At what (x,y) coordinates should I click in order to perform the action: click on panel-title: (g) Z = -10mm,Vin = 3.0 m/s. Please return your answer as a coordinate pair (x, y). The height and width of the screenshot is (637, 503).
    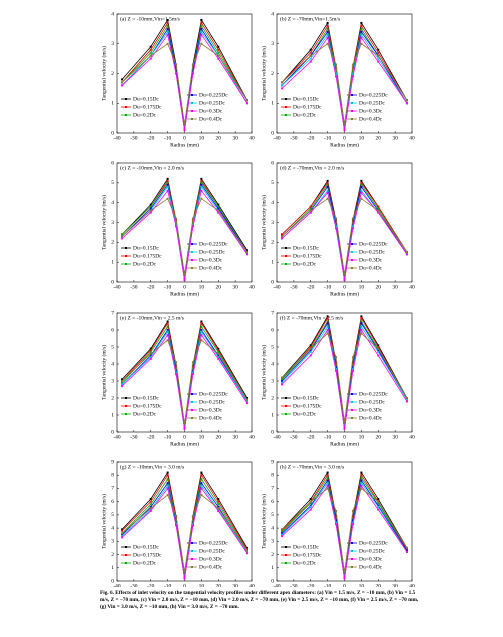
    Looking at the image, I should click on (152, 466).